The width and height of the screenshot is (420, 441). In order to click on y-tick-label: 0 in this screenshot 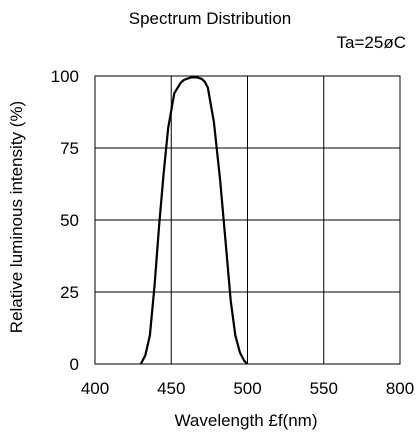, I will do `click(74, 364)`.